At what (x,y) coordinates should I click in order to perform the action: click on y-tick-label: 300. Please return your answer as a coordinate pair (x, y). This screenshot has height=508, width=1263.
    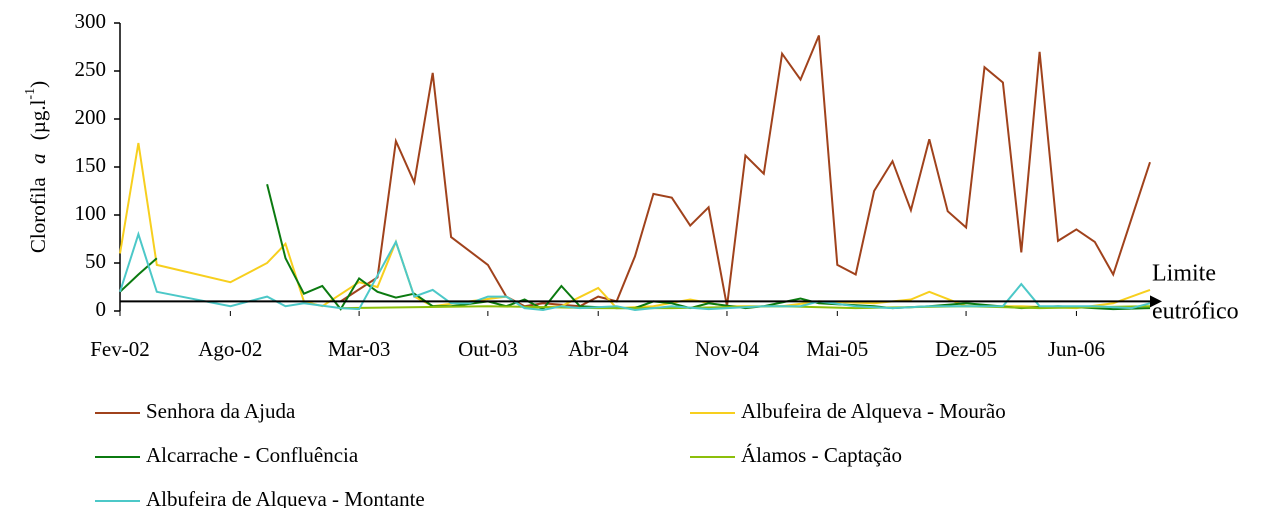
    Looking at the image, I should click on (91, 21).